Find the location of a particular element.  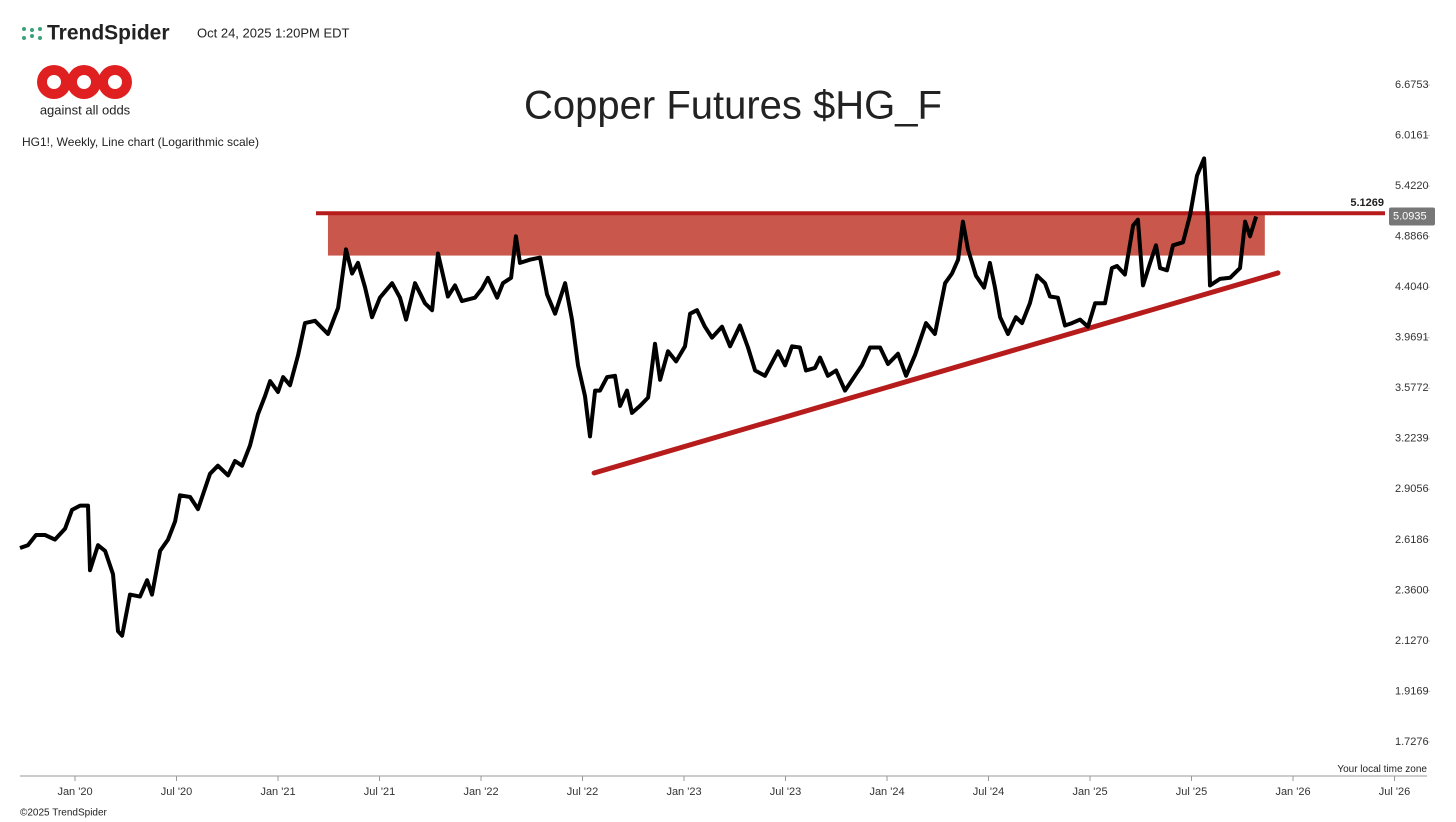

last-price-box is located at coordinates (1412, 216).